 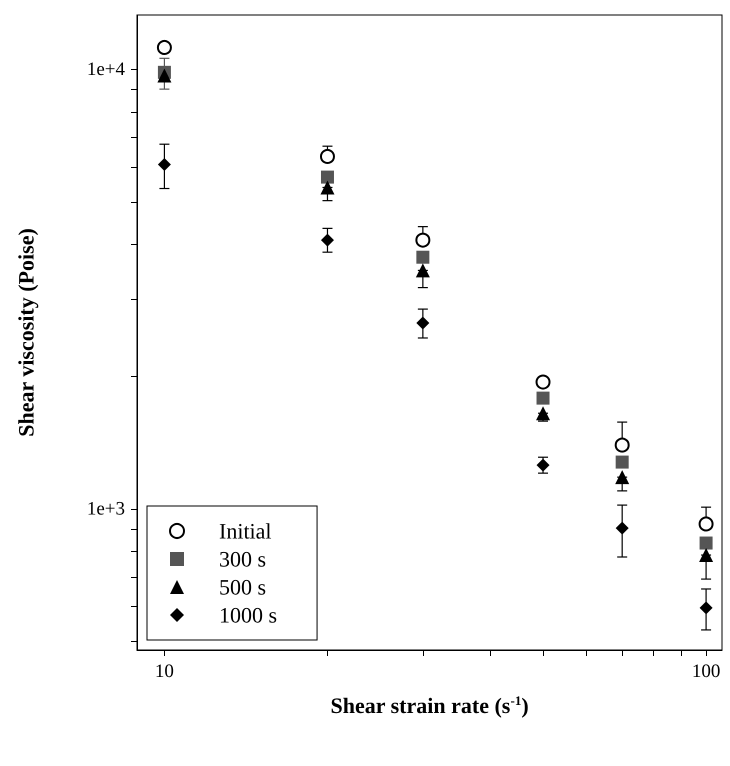 I want to click on legend-label: 500 s, so click(x=242, y=587).